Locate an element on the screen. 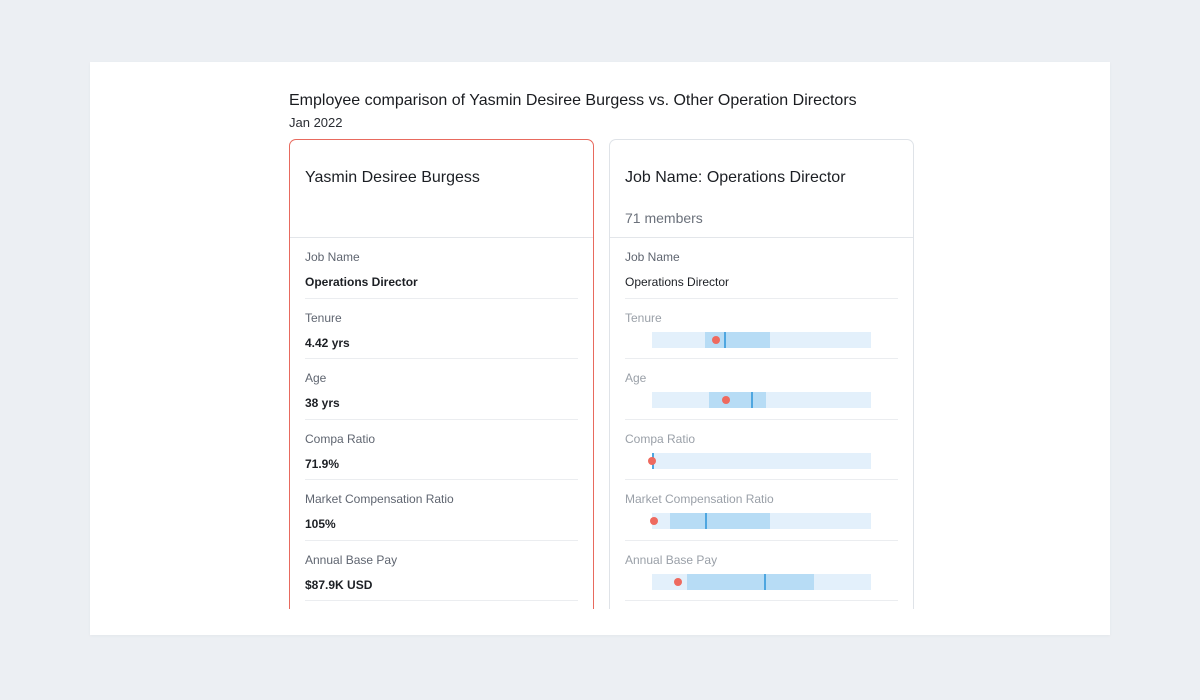  row-value: 105% is located at coordinates (320, 524).